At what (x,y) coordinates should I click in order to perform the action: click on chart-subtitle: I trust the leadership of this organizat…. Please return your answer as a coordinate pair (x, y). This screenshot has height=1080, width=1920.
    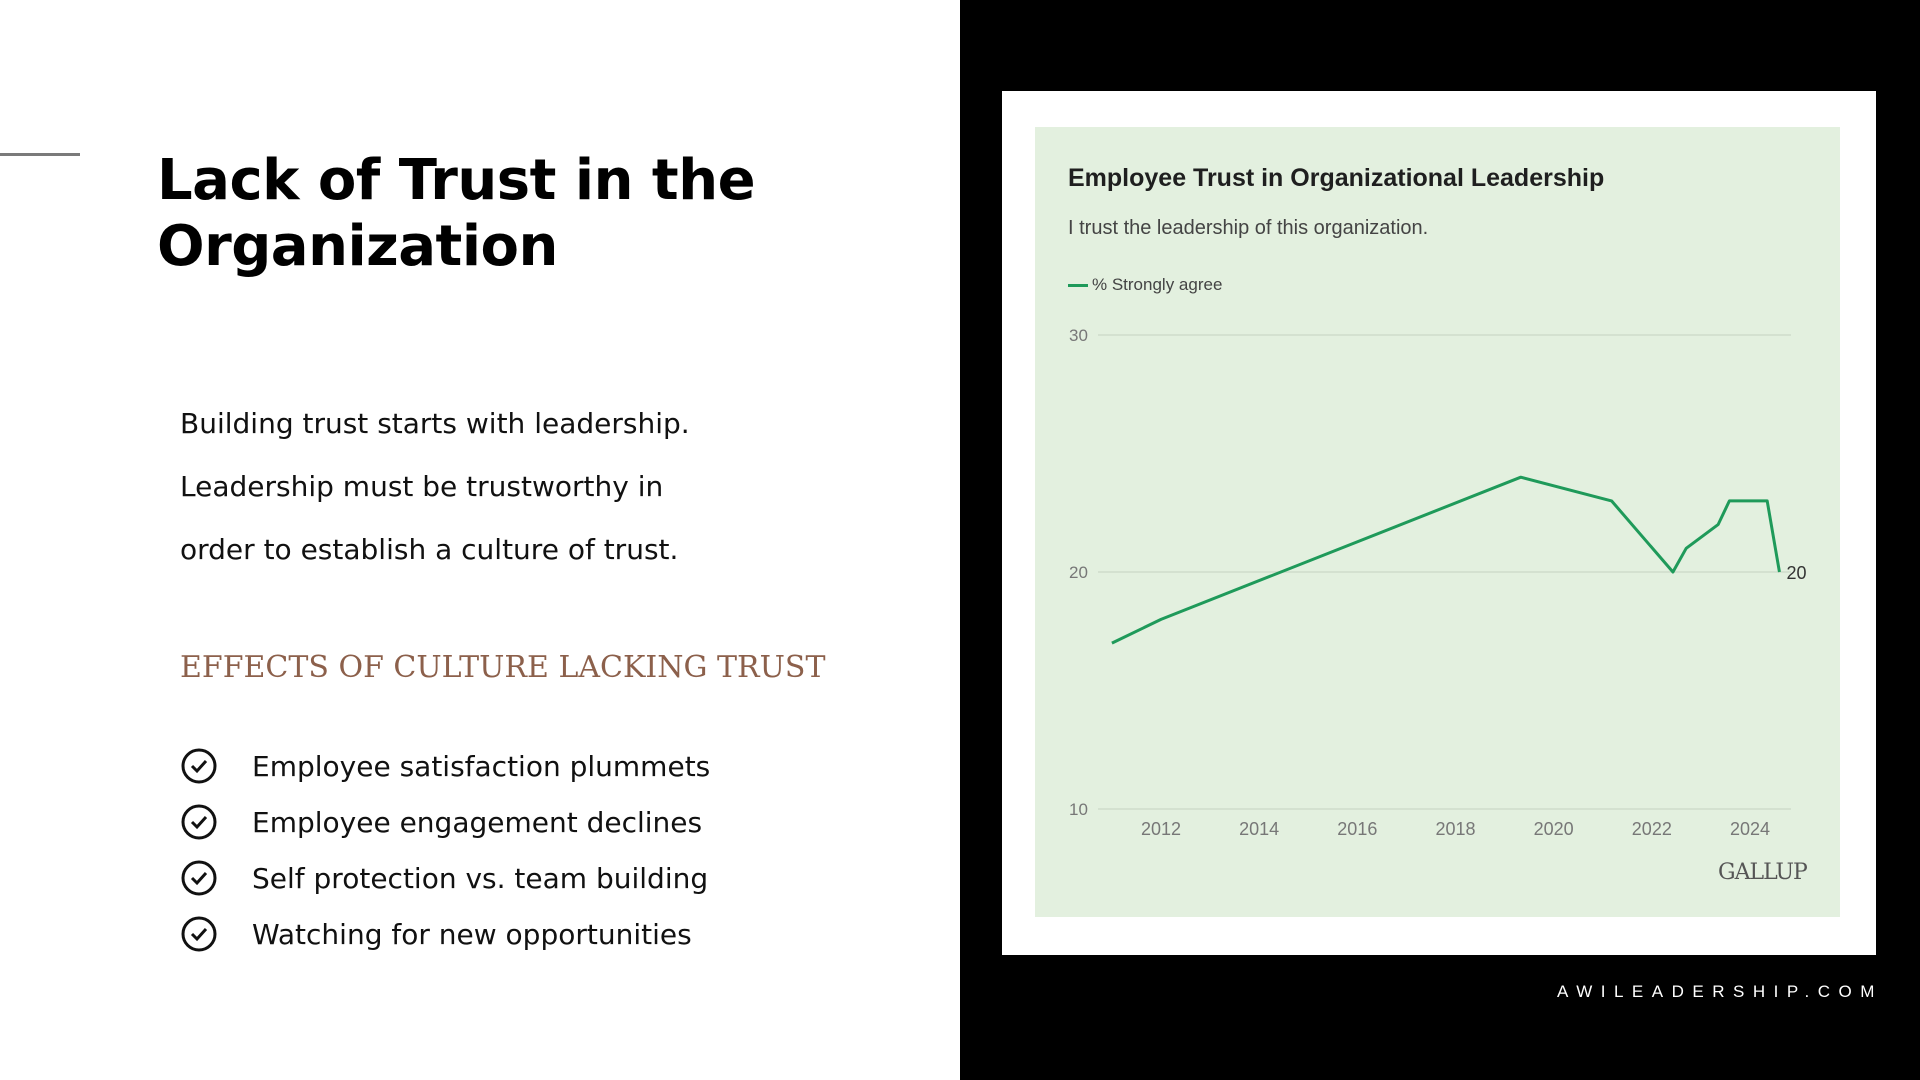
    Looking at the image, I should click on (1248, 228).